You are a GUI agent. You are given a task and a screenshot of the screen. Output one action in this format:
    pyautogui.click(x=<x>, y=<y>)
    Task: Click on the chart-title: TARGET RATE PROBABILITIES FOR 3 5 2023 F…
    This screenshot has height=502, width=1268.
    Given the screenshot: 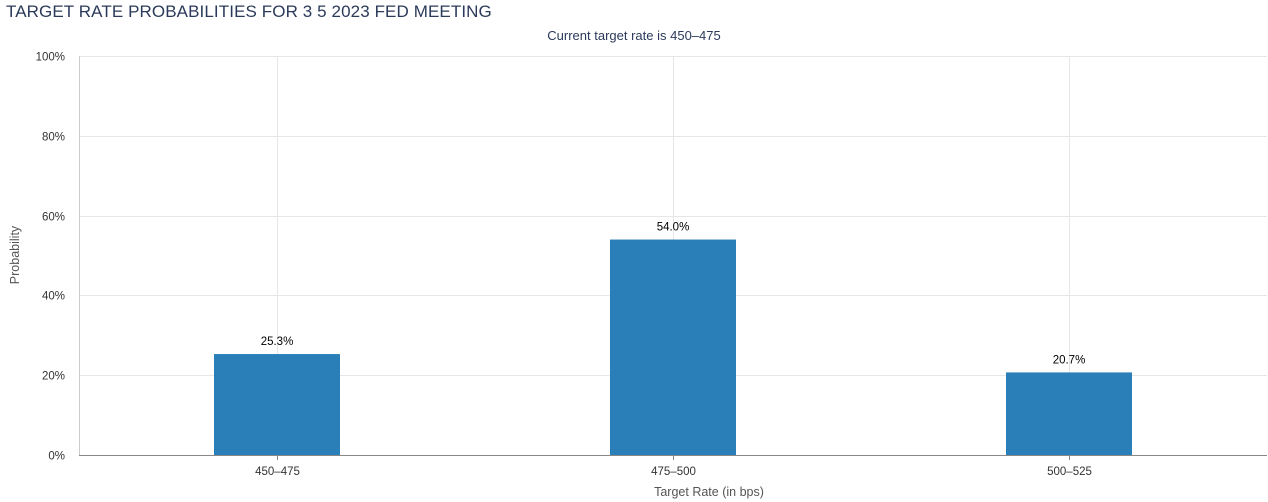 What is the action you would take?
    pyautogui.click(x=249, y=11)
    